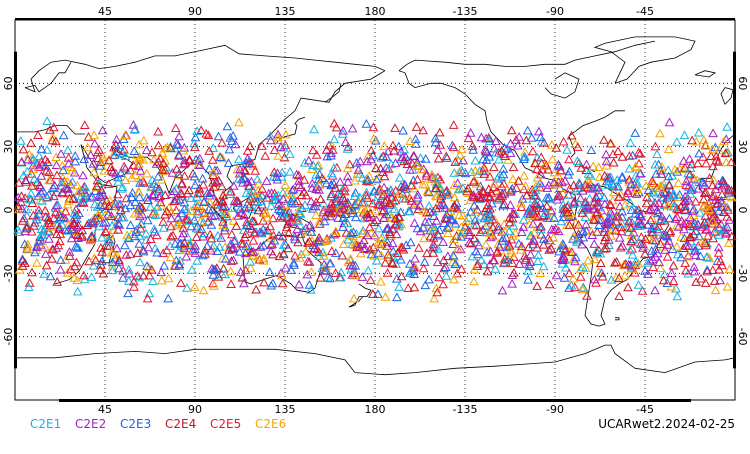  I want to click on coastline, so click(705, 74).